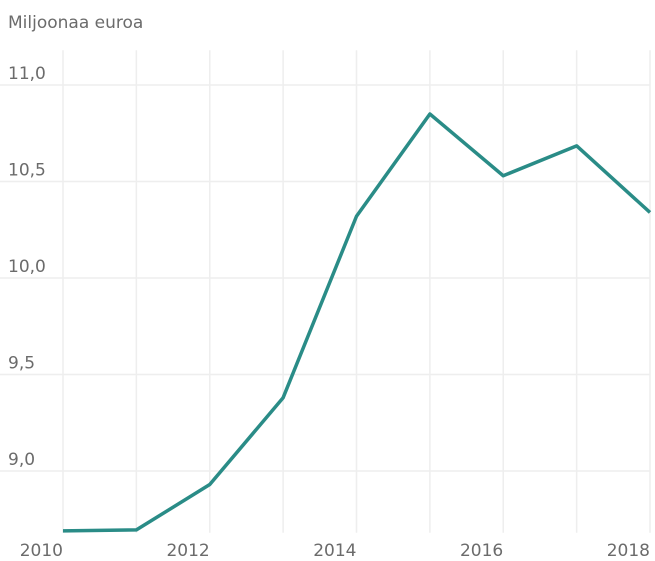 The image size is (655, 561). What do you see at coordinates (21, 460) in the screenshot?
I see `y-tick-label: 9,0` at bounding box center [21, 460].